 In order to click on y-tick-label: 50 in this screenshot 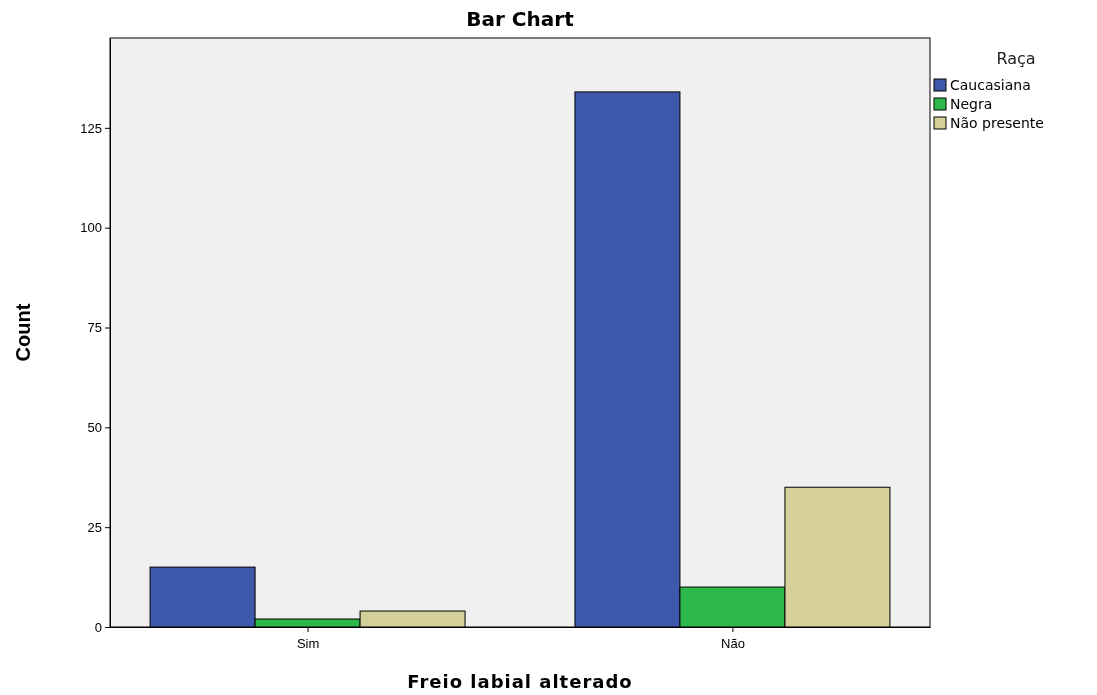, I will do `click(94, 427)`.